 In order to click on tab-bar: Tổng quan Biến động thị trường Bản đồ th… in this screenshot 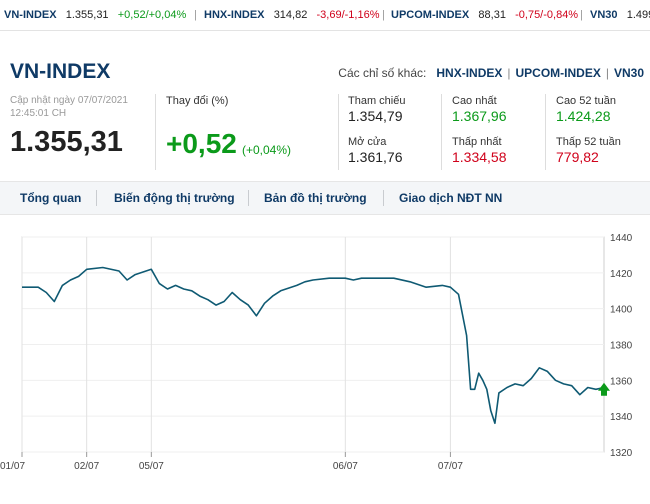, I will do `click(325, 198)`.